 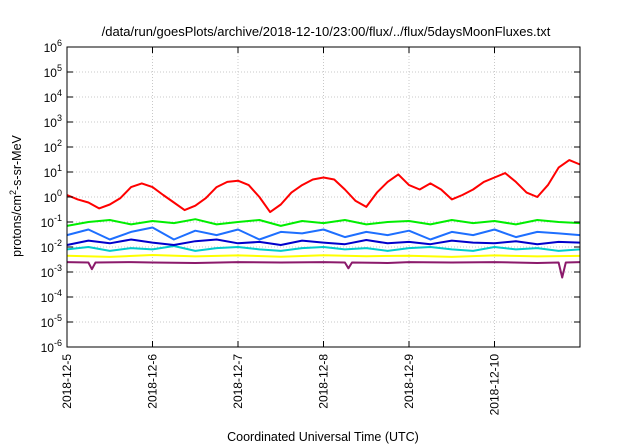 What do you see at coordinates (13, 192) in the screenshot?
I see `y-label-exp: 2` at bounding box center [13, 192].